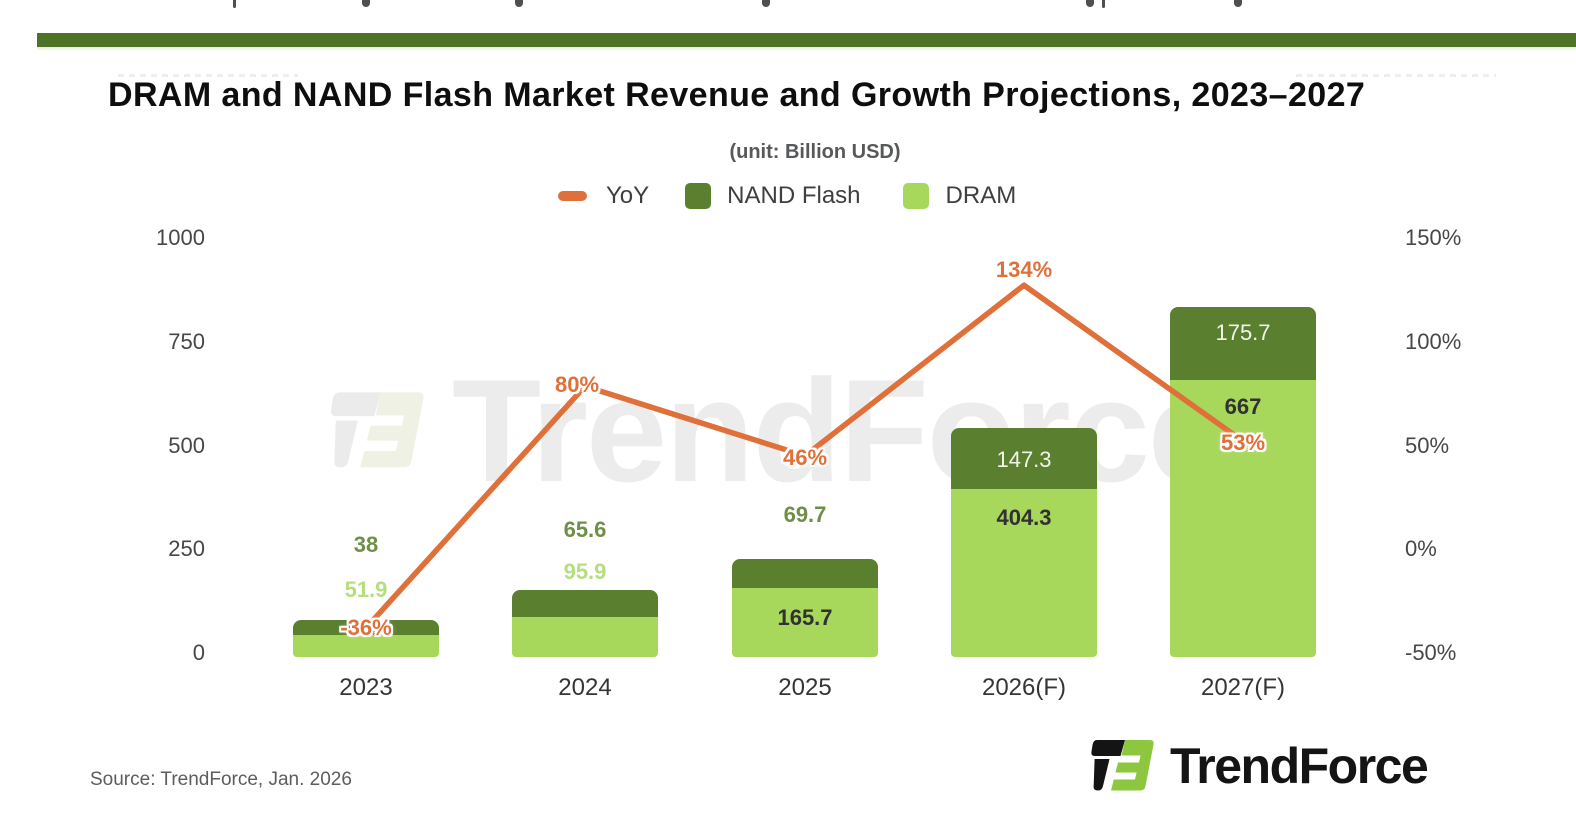  Describe the element at coordinates (815, 152) in the screenshot. I see `unit-note: (unit: Billion USD)` at that location.